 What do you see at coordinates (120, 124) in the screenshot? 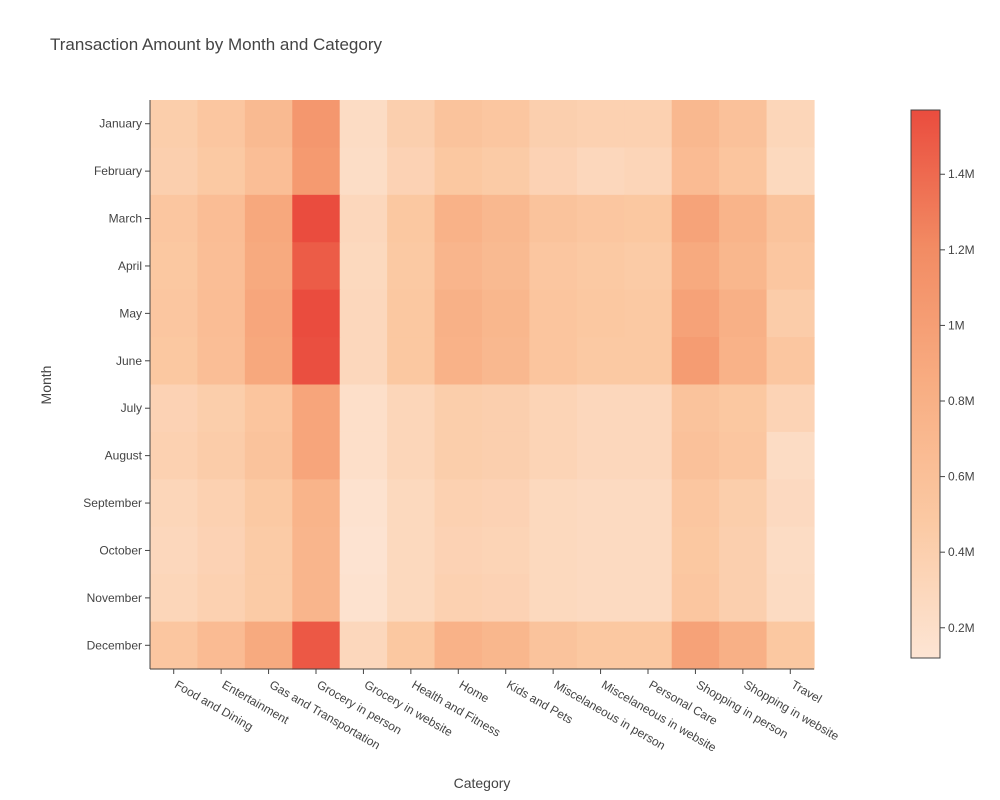
I see `y-tick-label: January` at bounding box center [120, 124].